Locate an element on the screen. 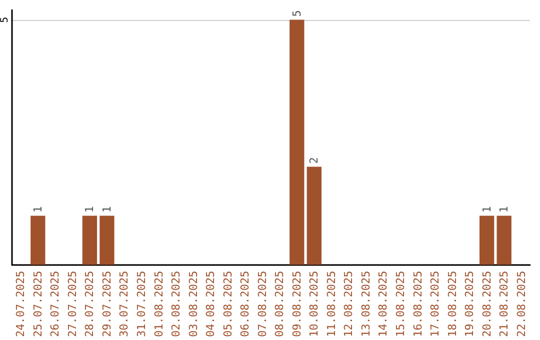  x-tick-label: 19.08.2025 is located at coordinates (469, 304).